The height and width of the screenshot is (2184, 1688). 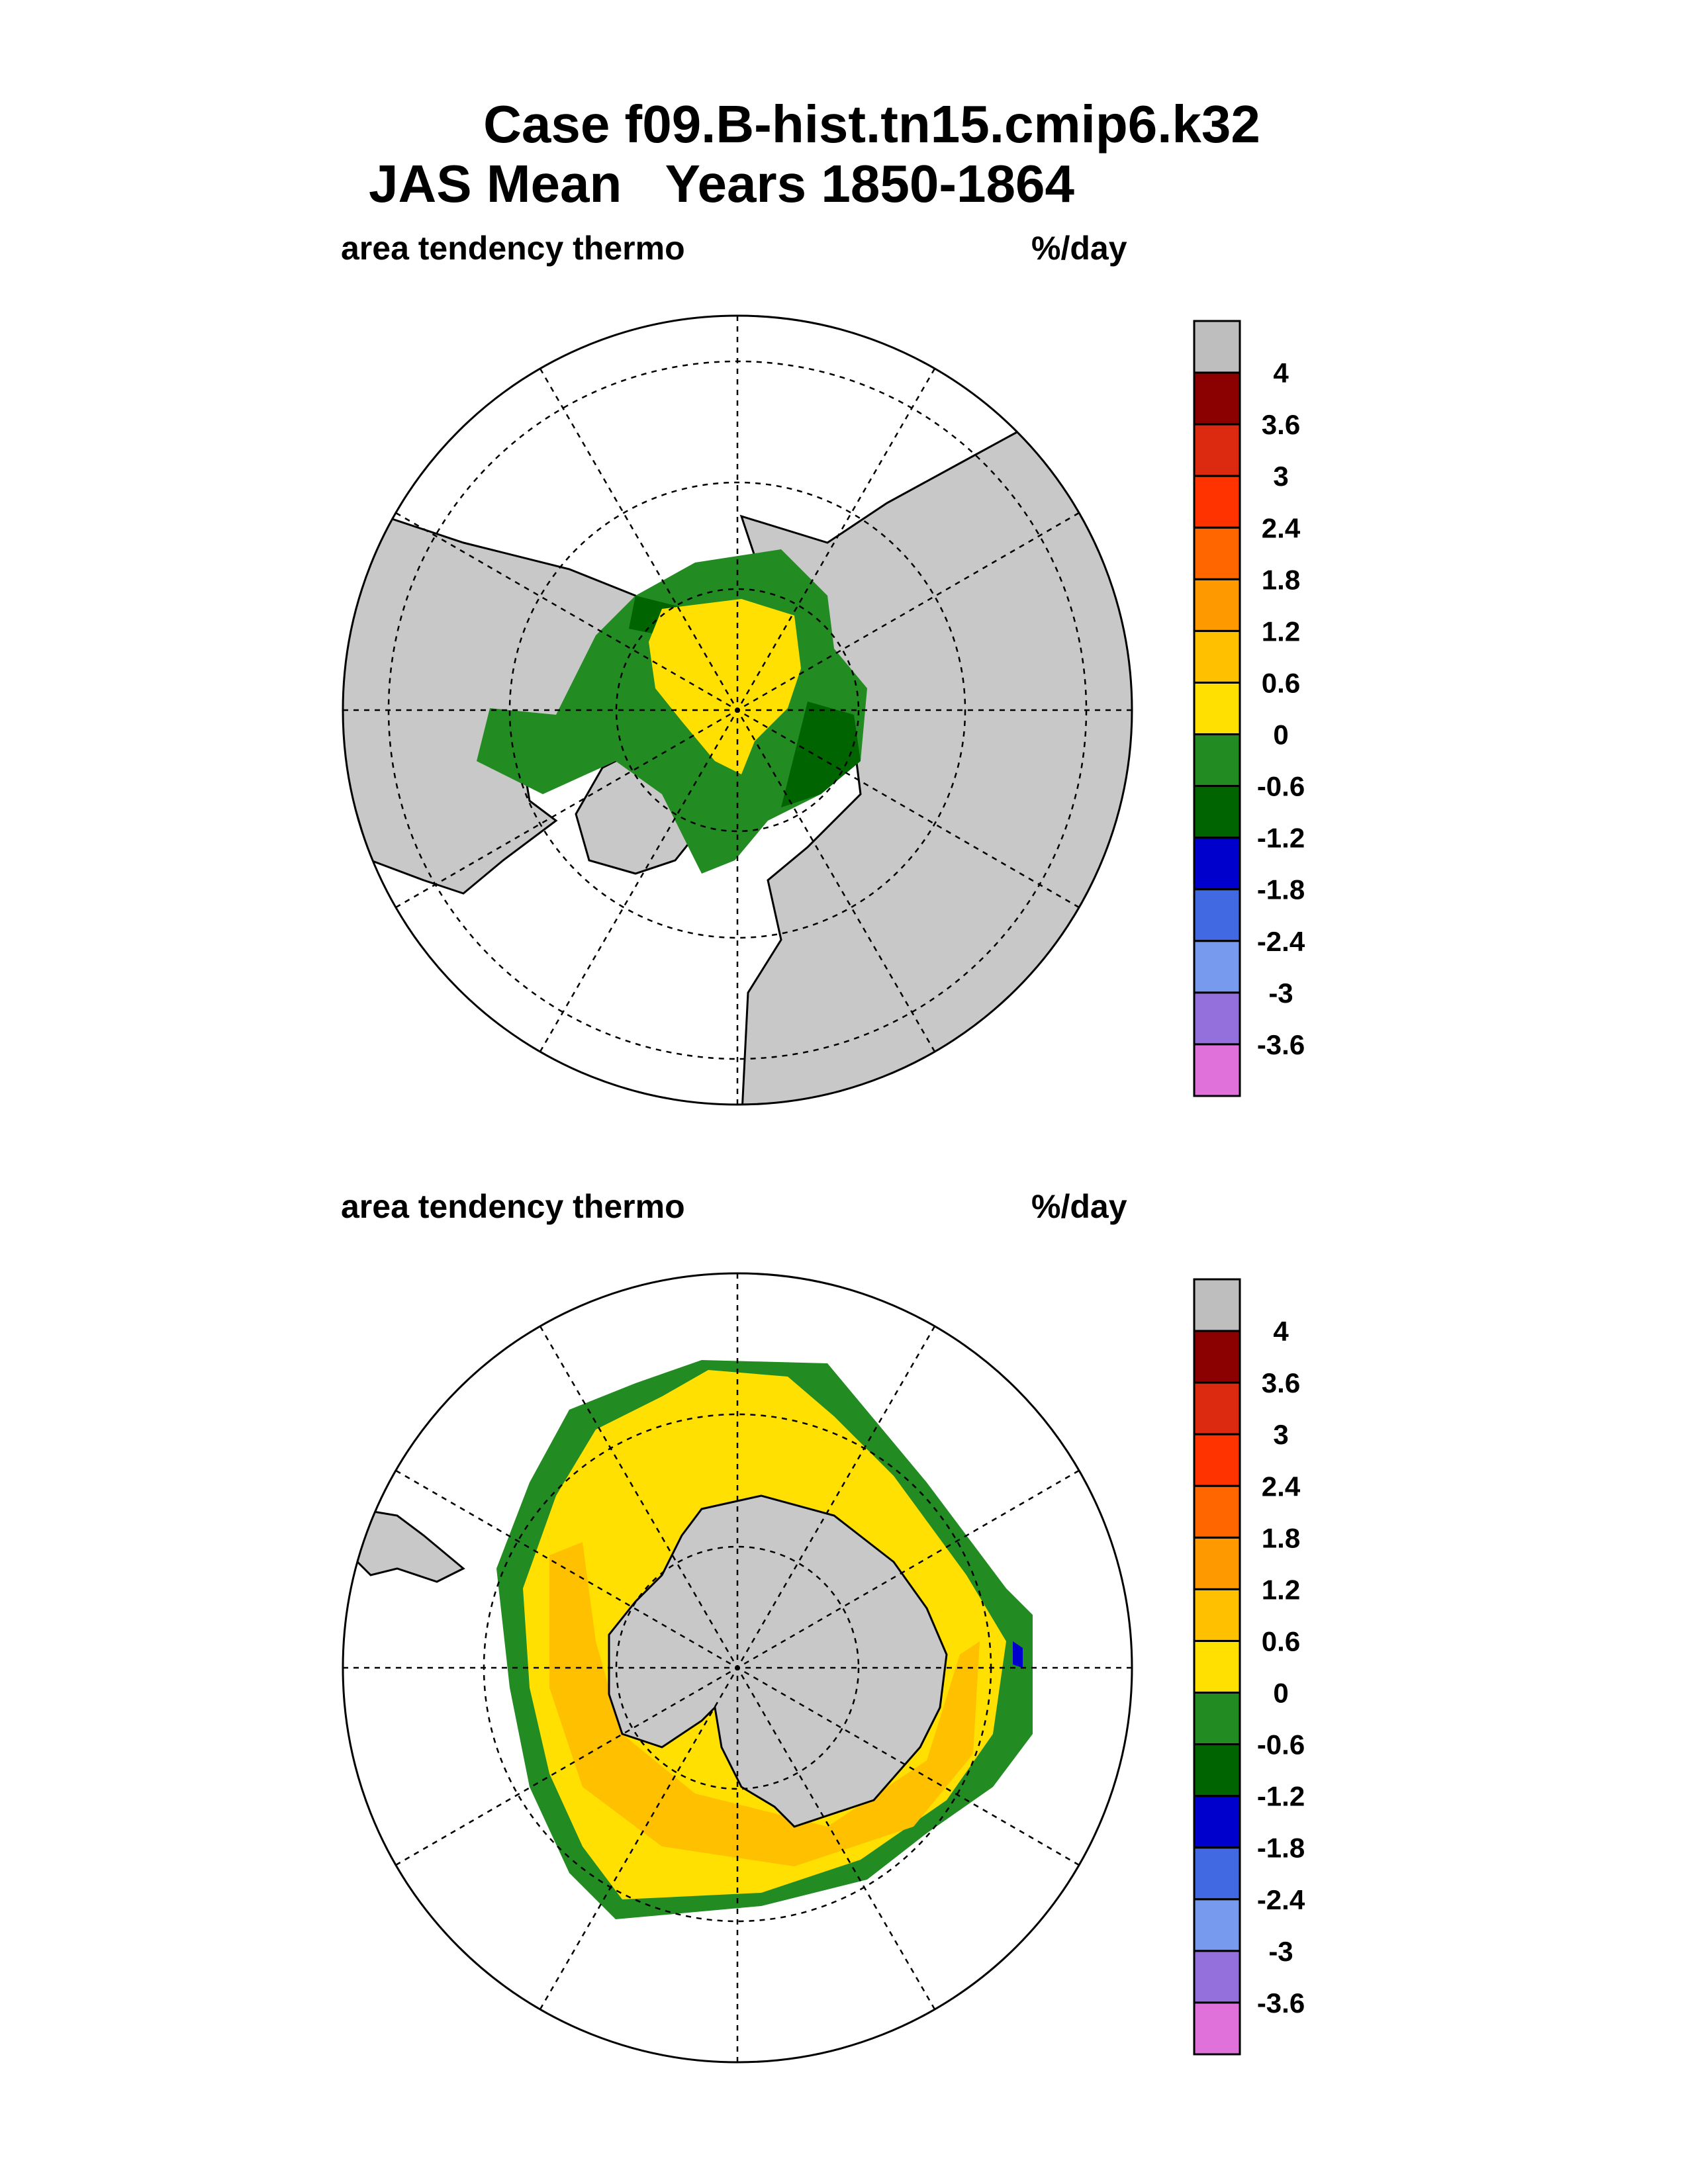 What do you see at coordinates (1079, 248) in the screenshot?
I see `panel1-units: %/day` at bounding box center [1079, 248].